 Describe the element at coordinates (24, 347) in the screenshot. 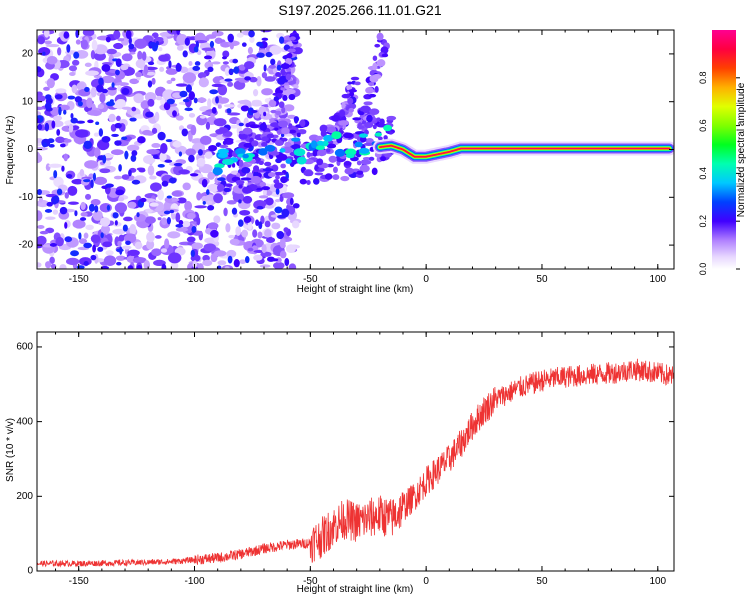

I see `y-tick-label: 600` at that location.